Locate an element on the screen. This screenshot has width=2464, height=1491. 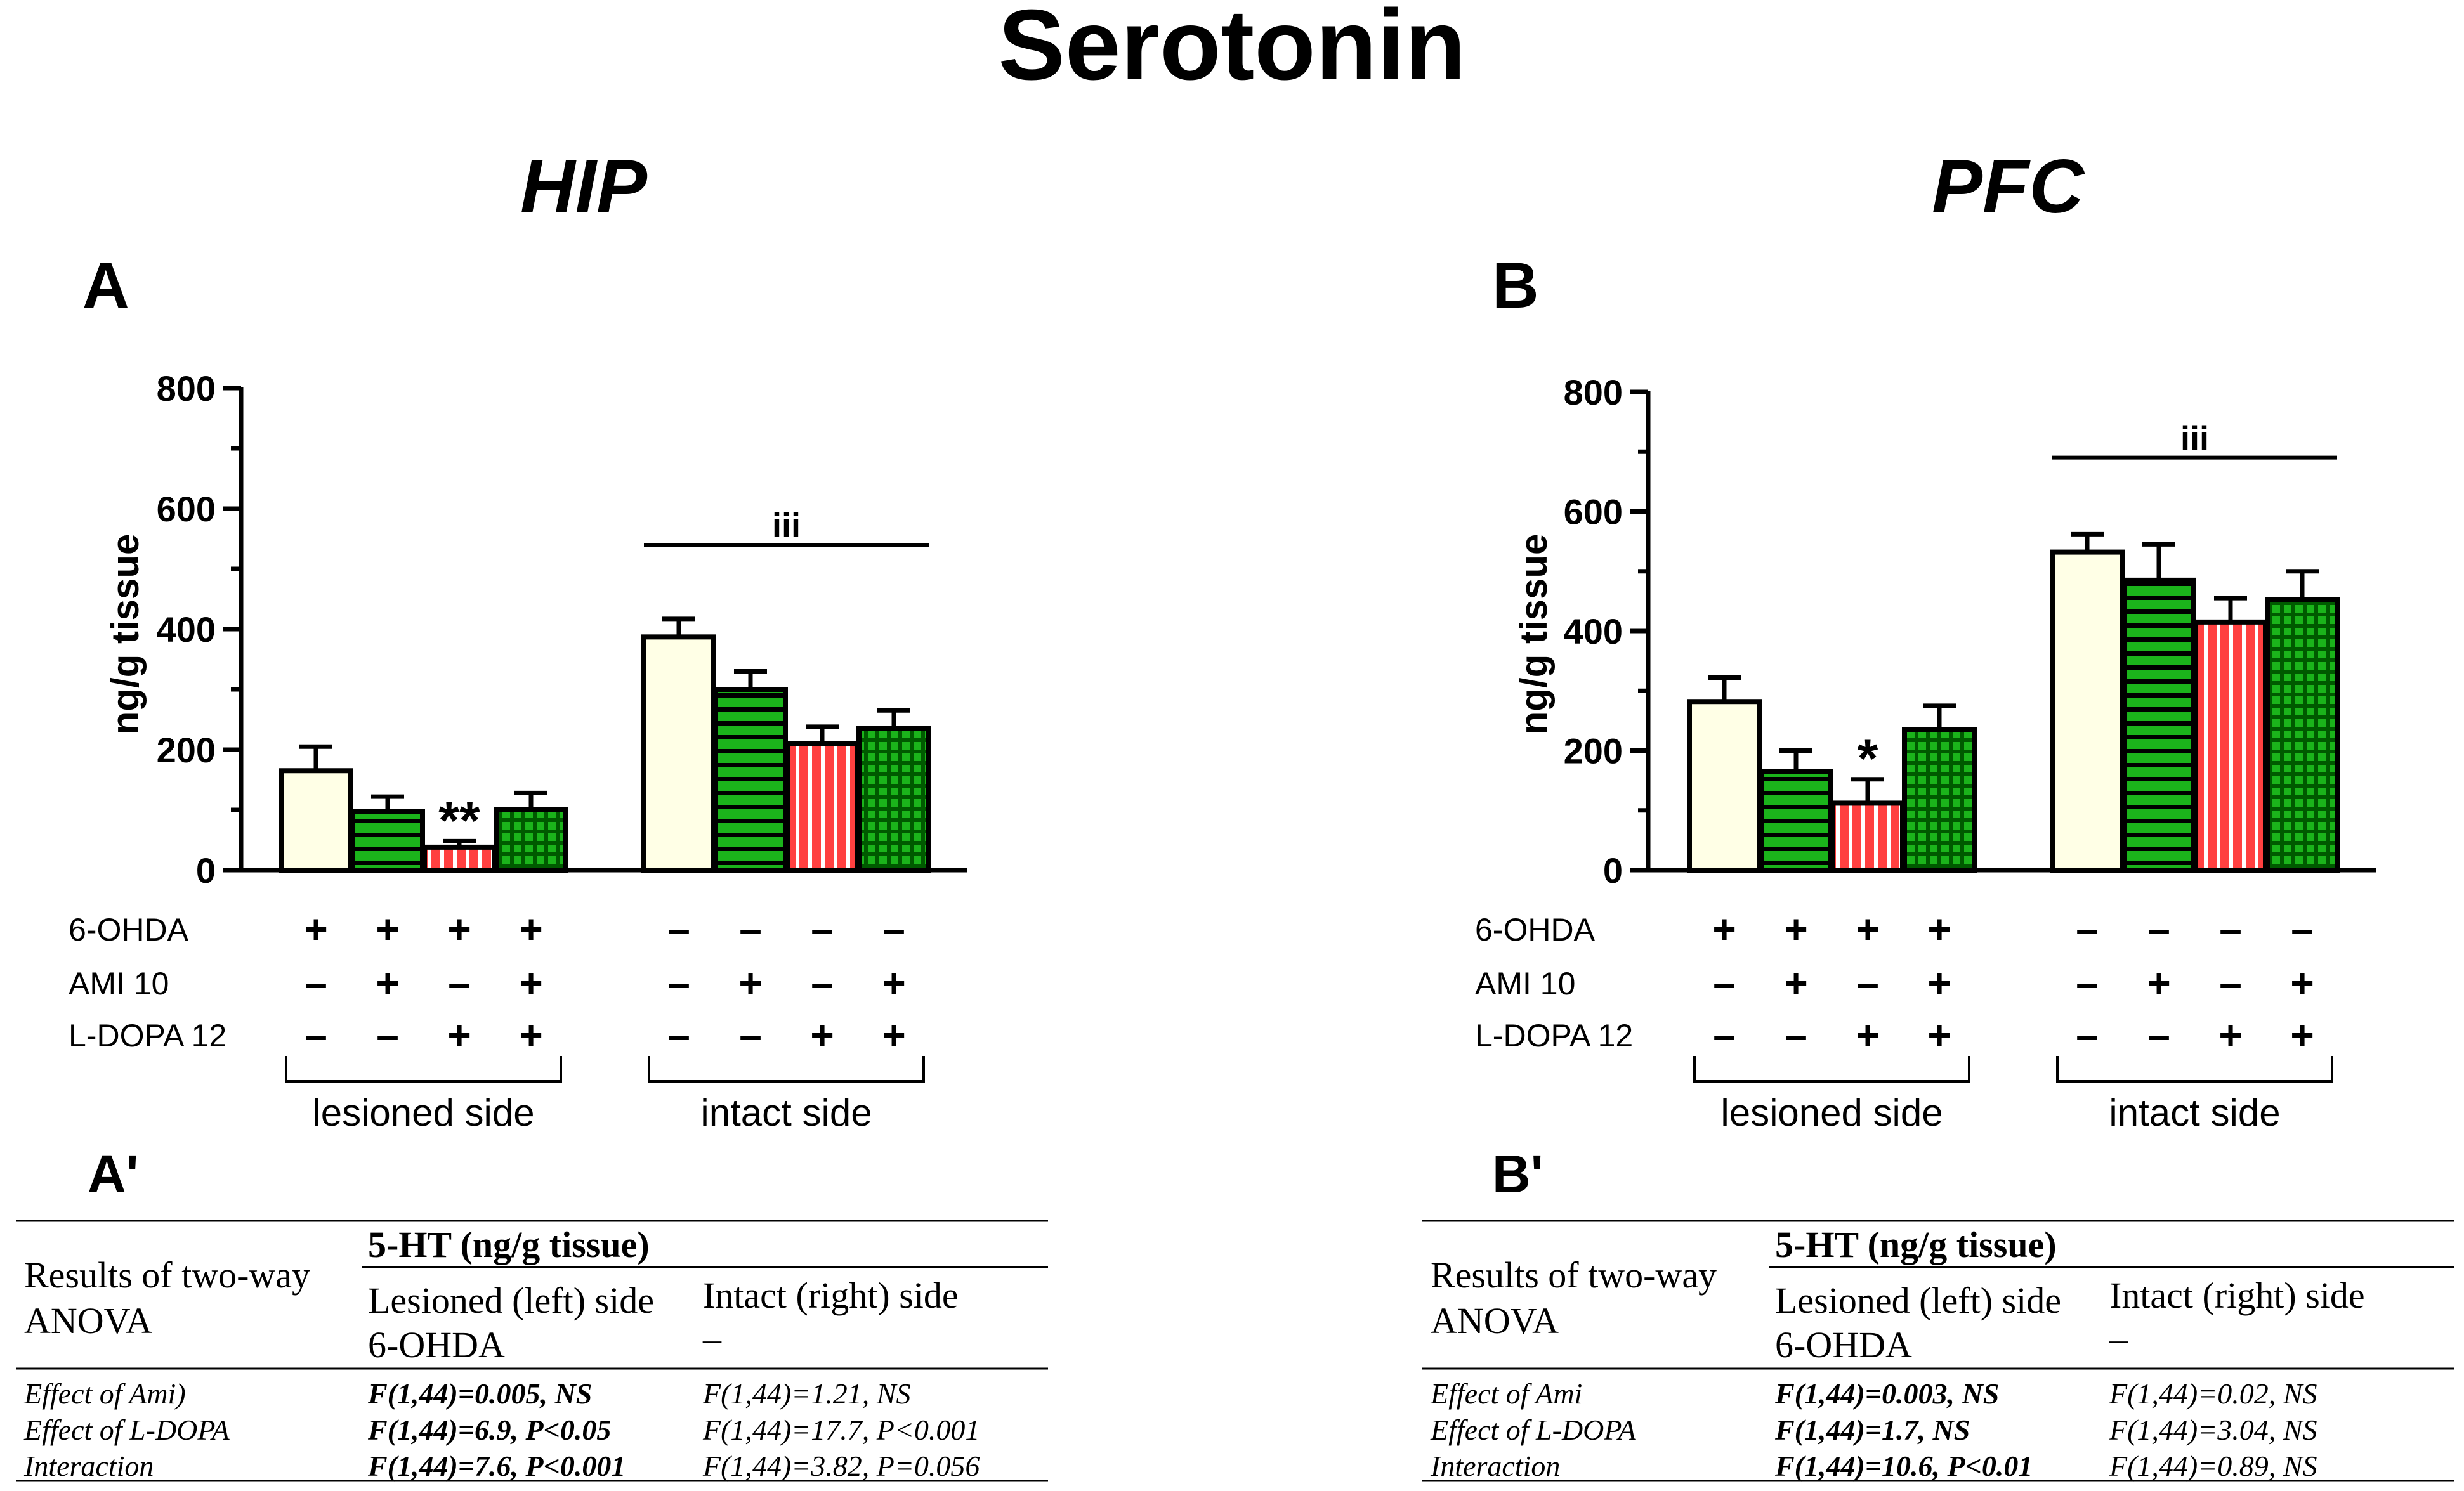
panel-letter-b: B is located at coordinates (1516, 286).